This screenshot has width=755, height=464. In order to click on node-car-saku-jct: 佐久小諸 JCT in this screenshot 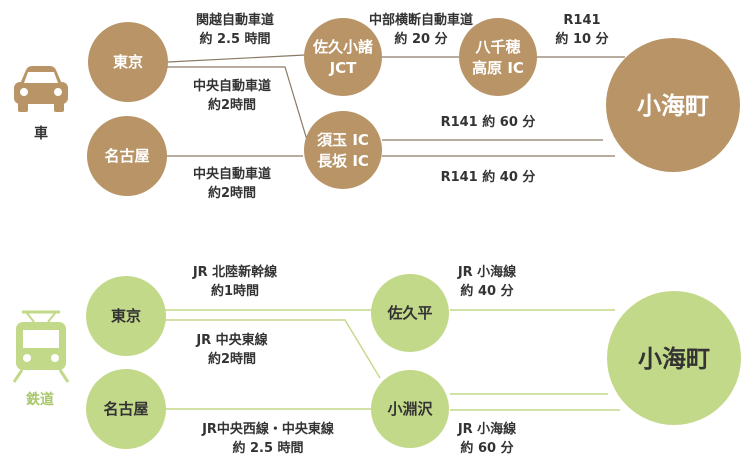, I will do `click(343, 57)`.